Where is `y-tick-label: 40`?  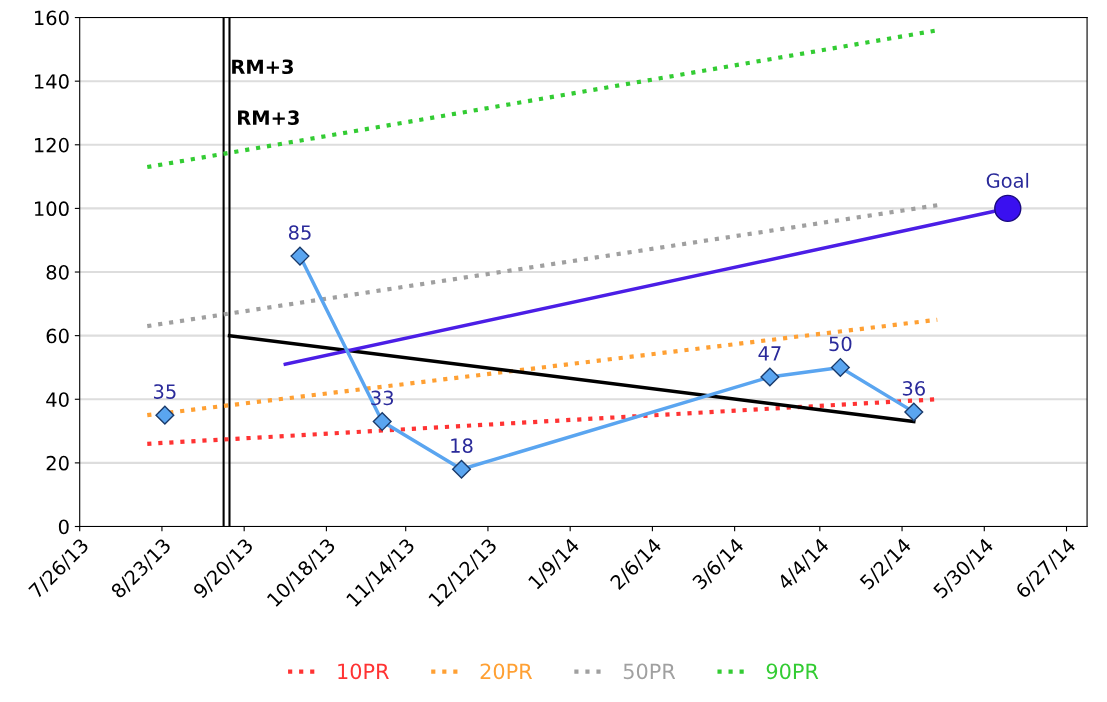 y-tick-label: 40 is located at coordinates (57, 399).